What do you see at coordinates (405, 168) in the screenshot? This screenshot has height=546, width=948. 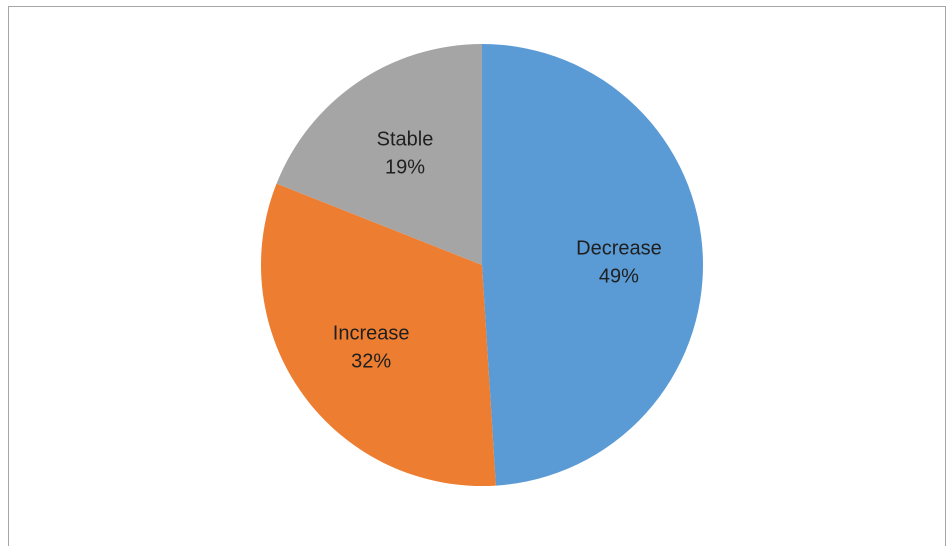 I see `slice-value-stable: 19%` at bounding box center [405, 168].